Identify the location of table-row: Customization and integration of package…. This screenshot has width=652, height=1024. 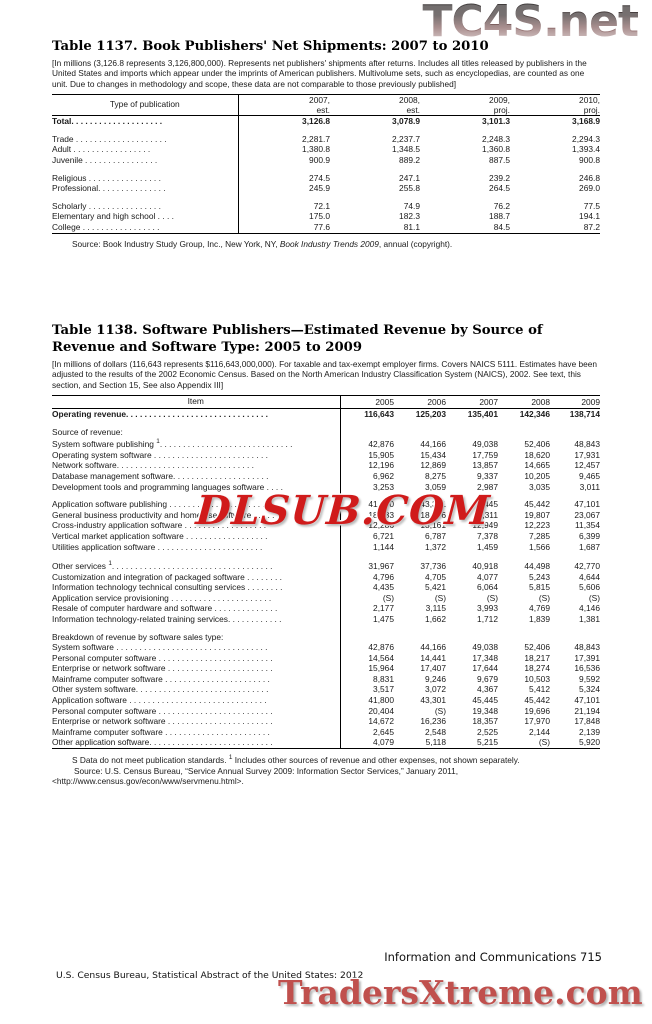
(326, 577).